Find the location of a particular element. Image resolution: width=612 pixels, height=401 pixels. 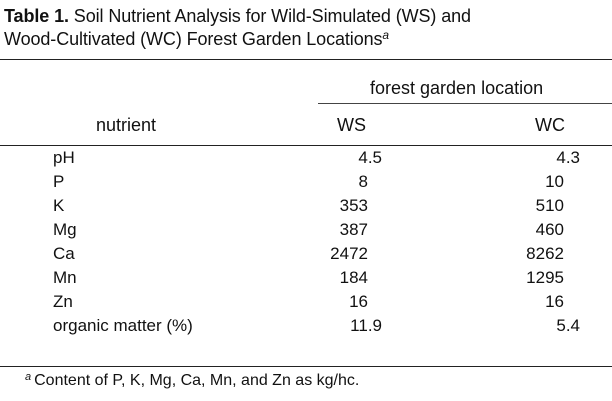

caption-footnote-marker: a is located at coordinates (385, 35).